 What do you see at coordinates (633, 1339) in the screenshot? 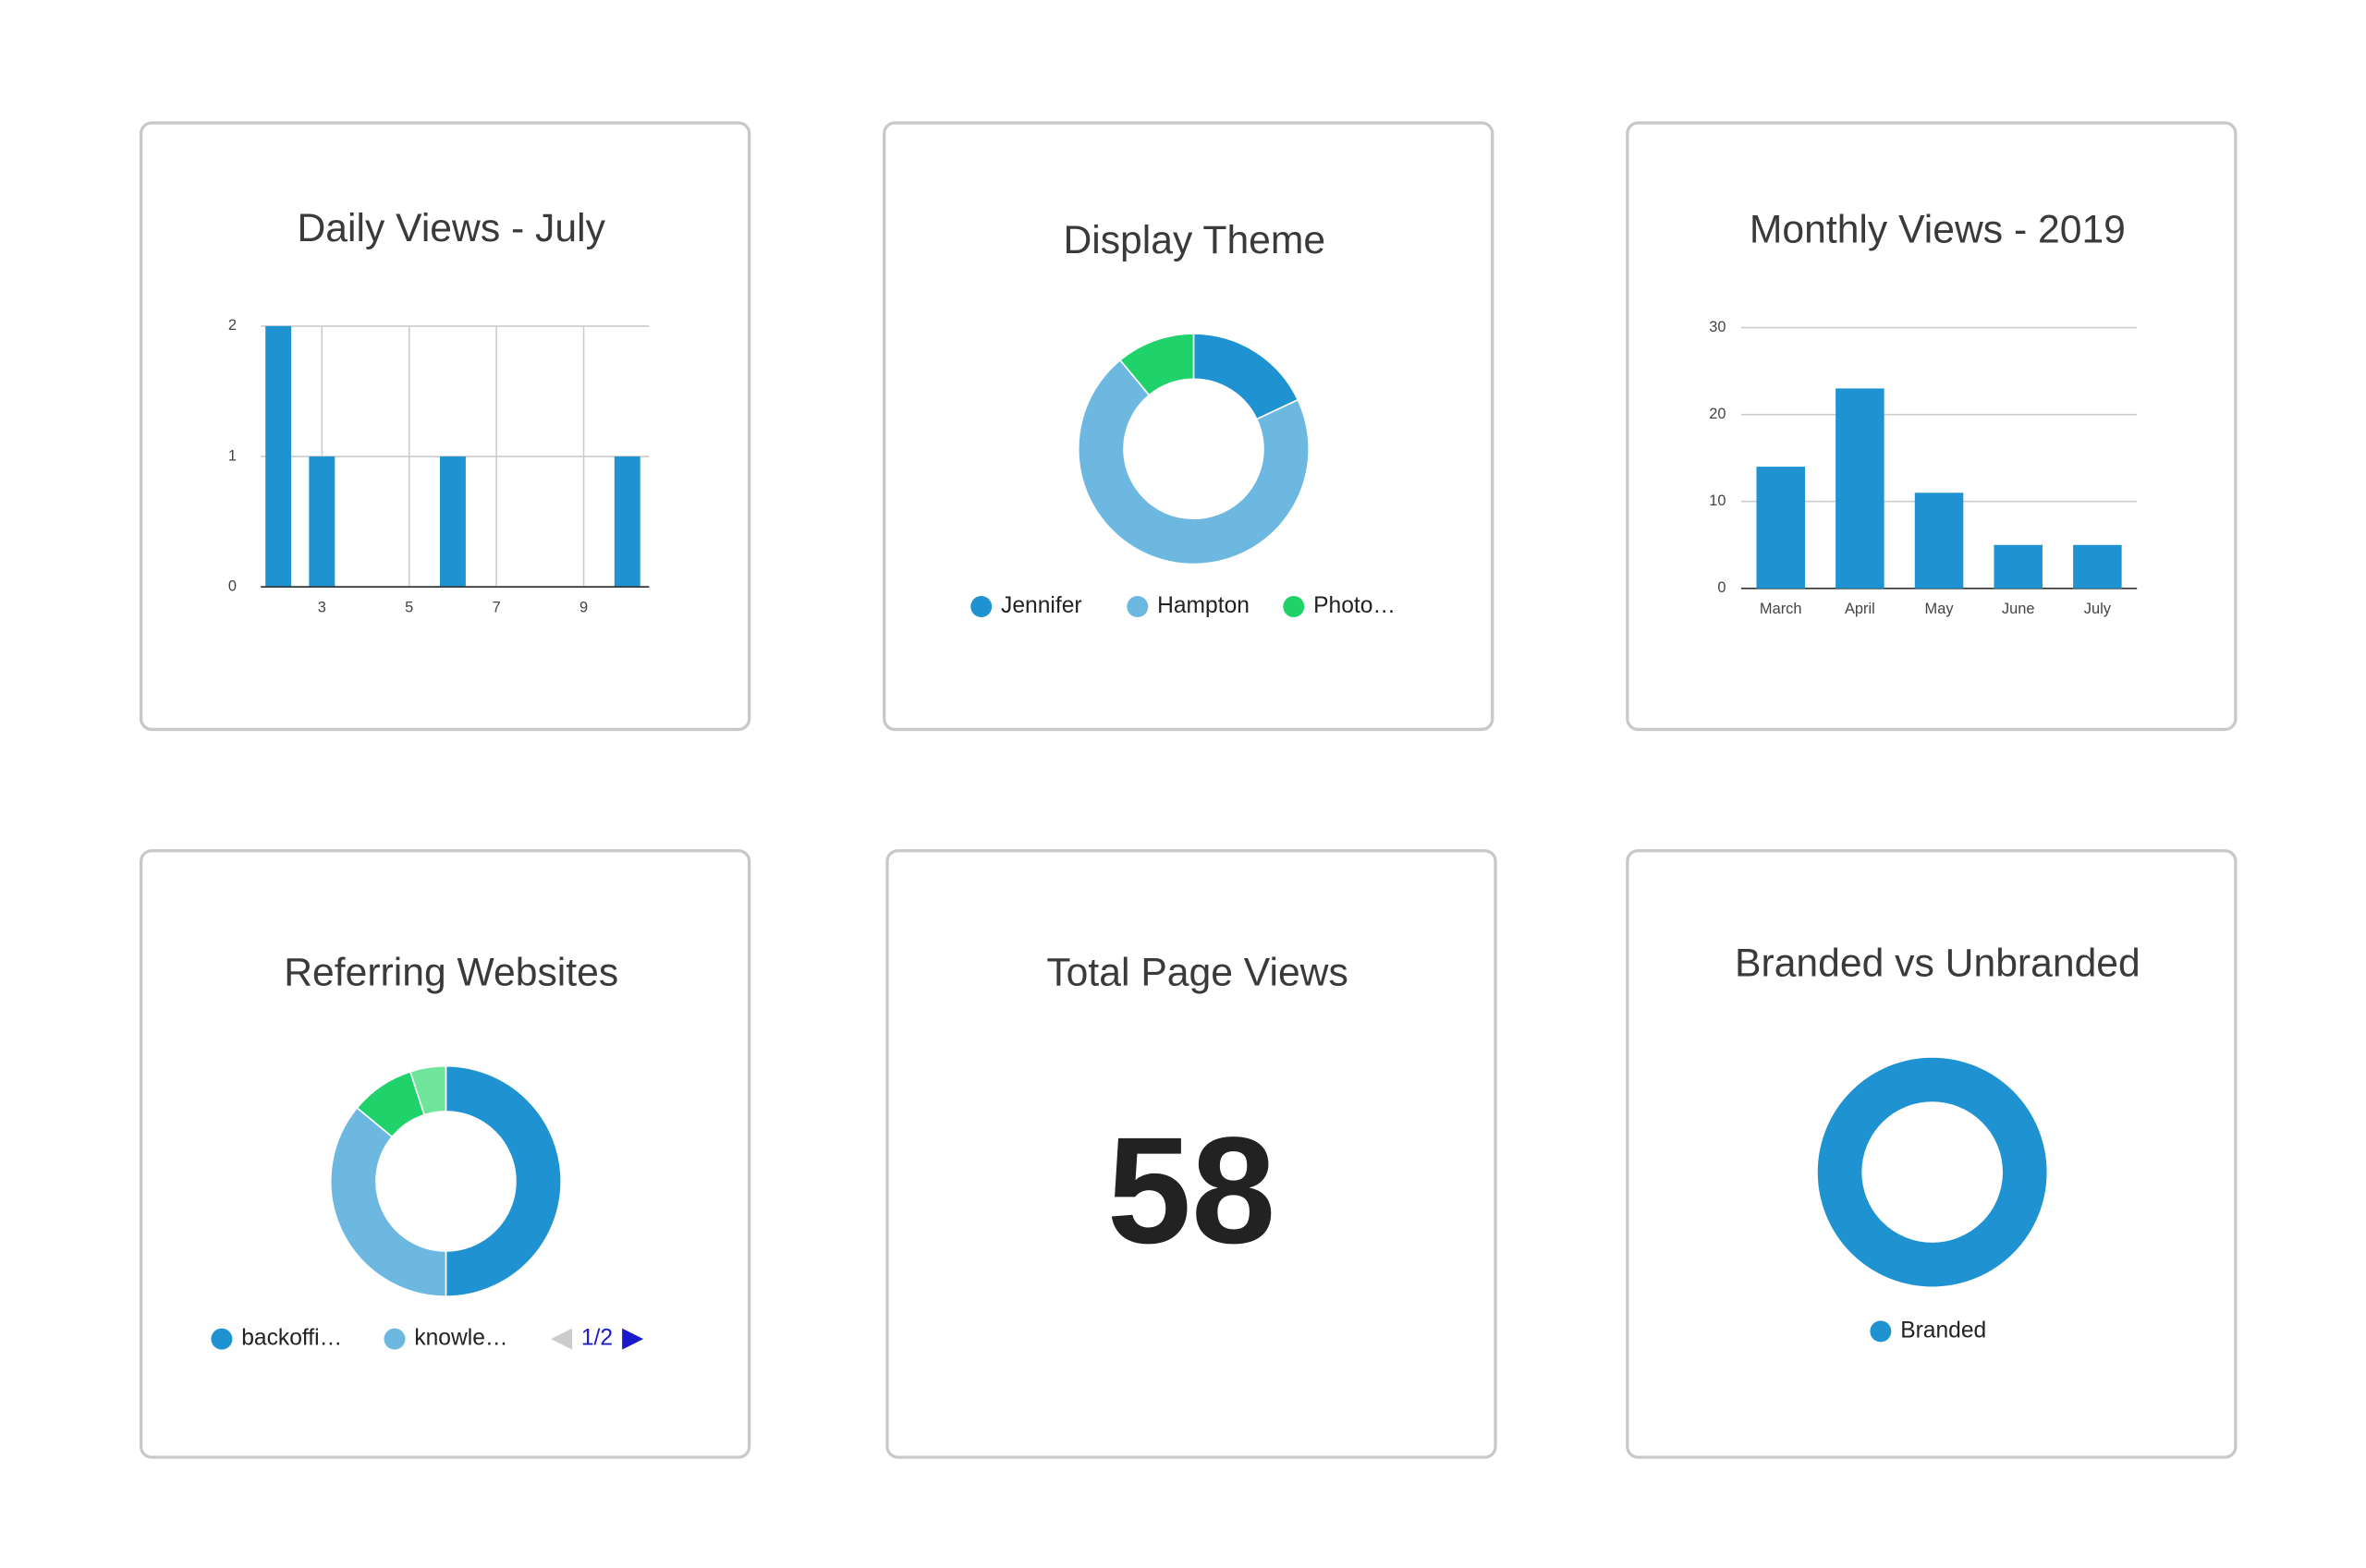
I see `pager-next` at bounding box center [633, 1339].